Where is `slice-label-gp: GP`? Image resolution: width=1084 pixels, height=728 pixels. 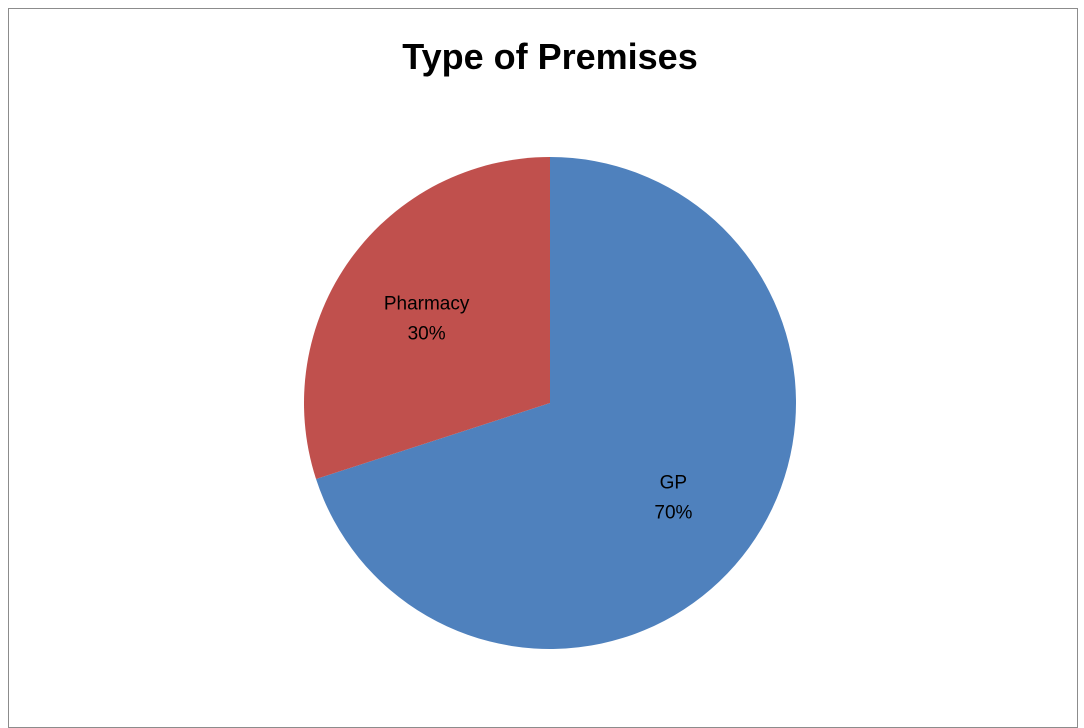 slice-label-gp: GP is located at coordinates (673, 483).